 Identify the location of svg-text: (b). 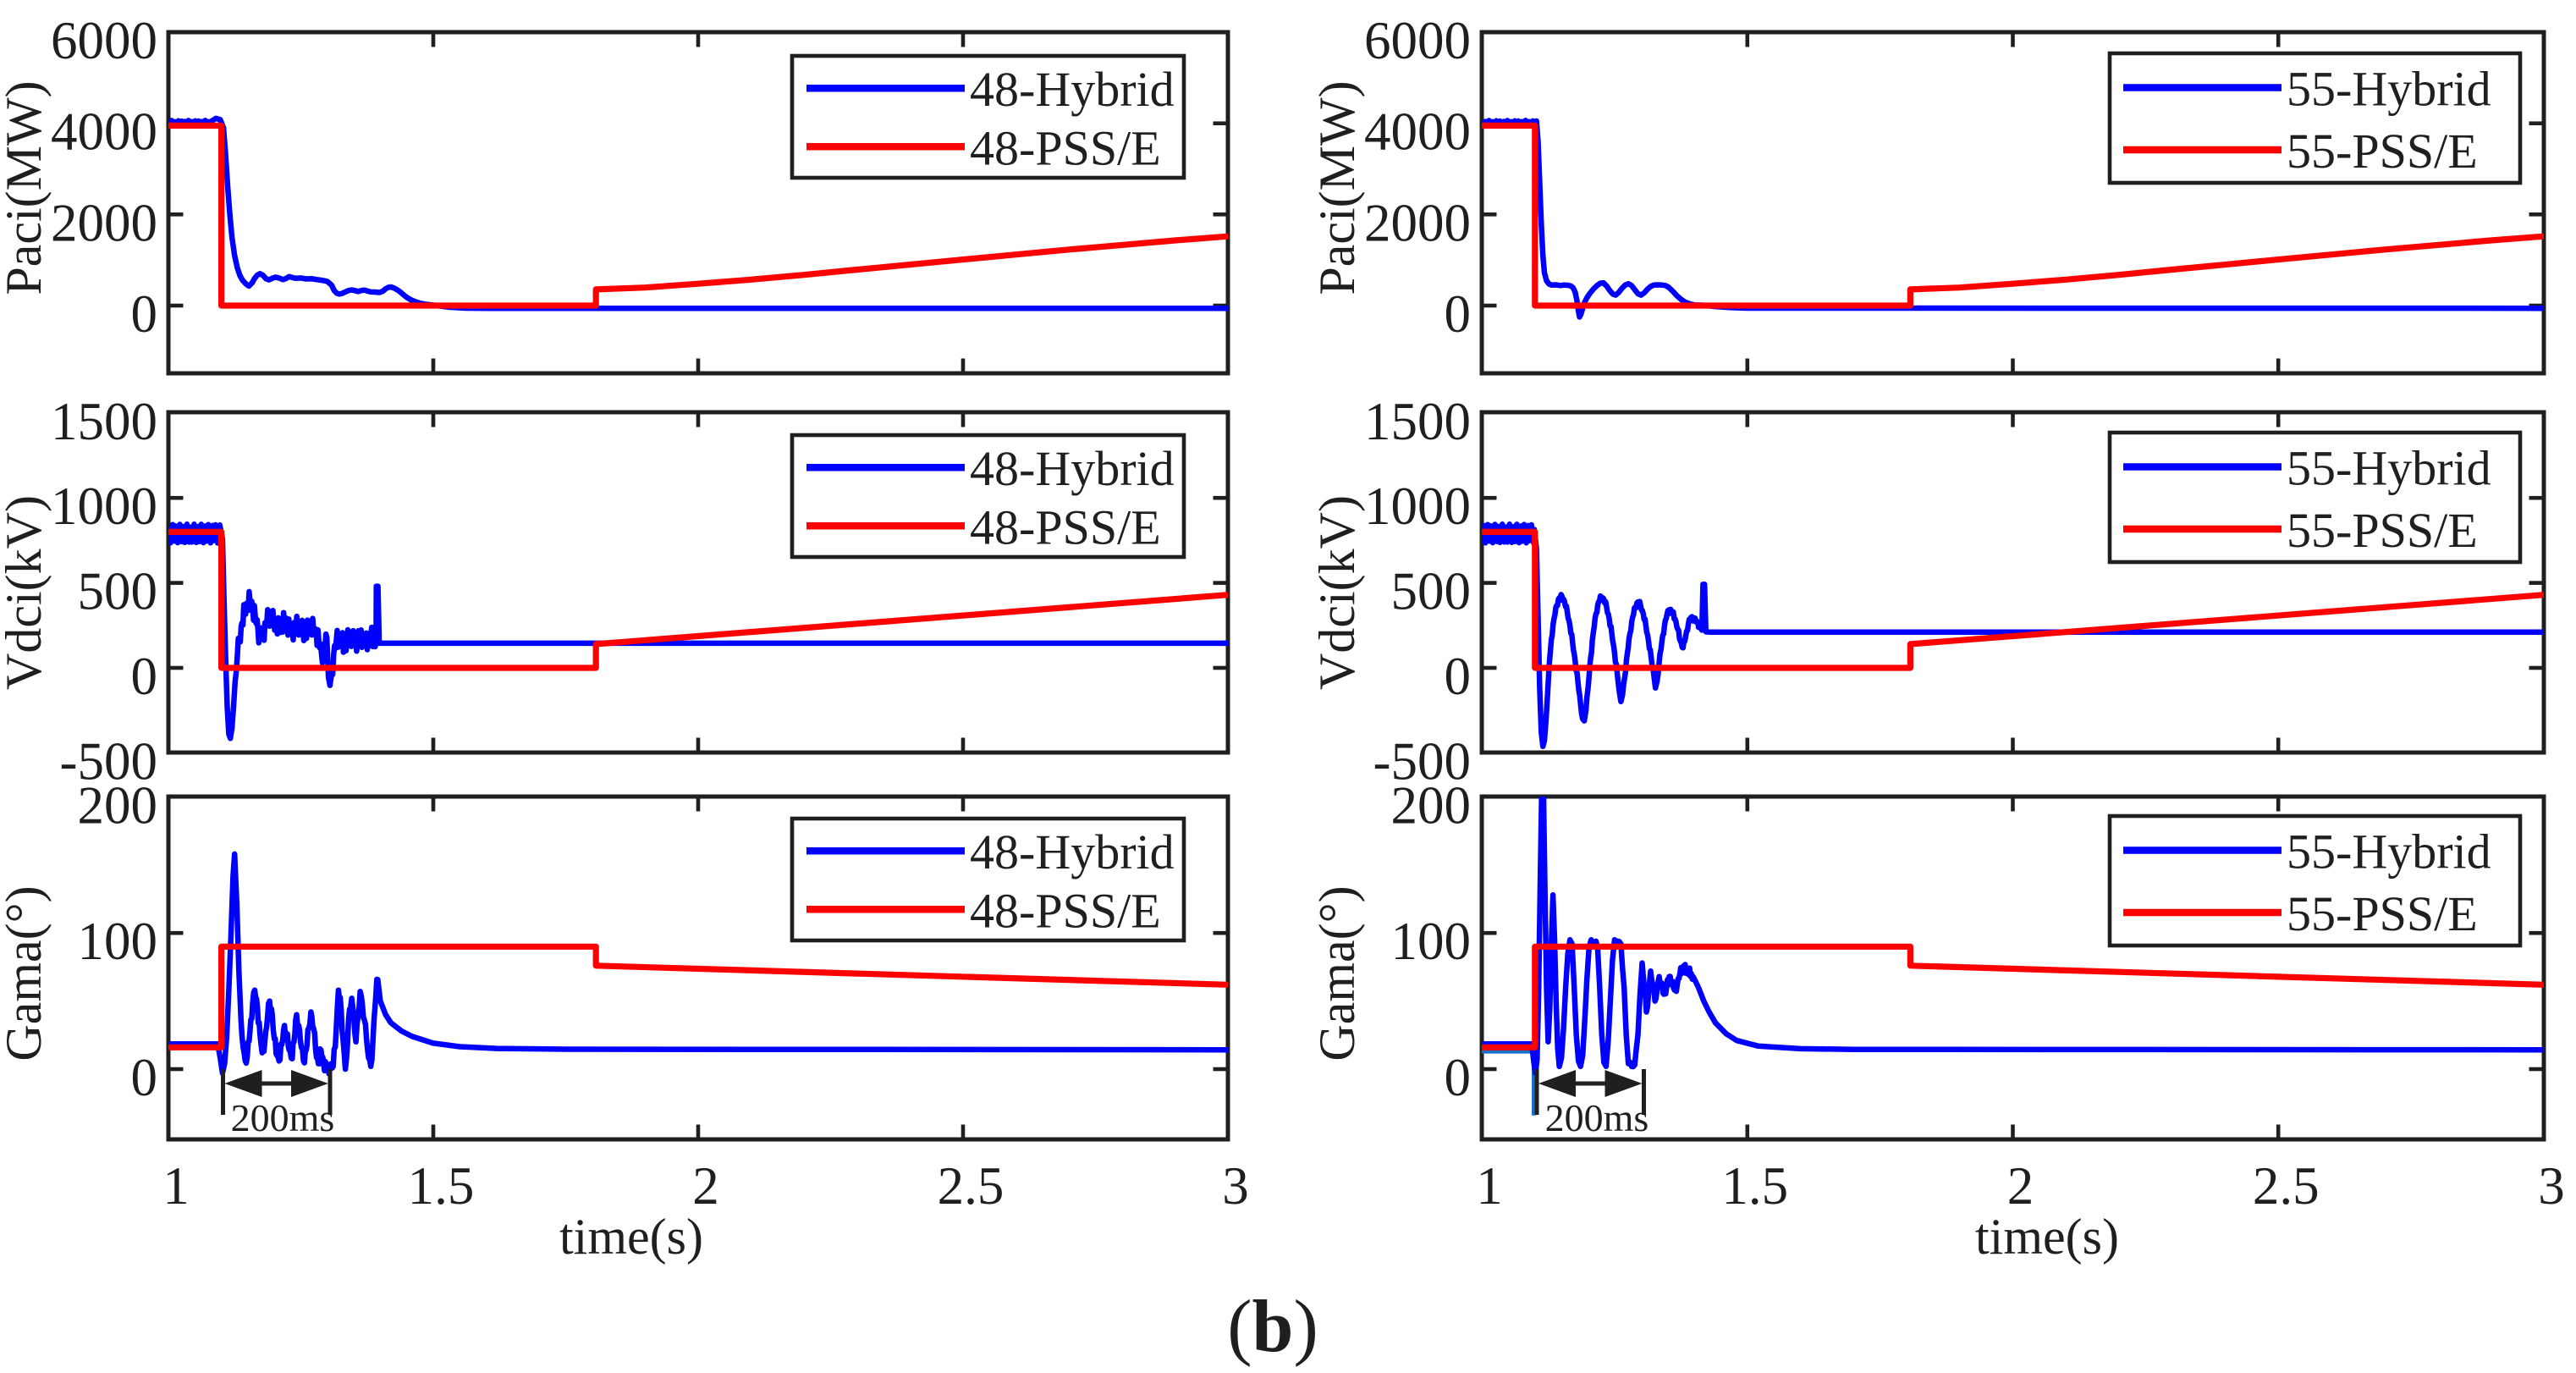
(1272, 1327).